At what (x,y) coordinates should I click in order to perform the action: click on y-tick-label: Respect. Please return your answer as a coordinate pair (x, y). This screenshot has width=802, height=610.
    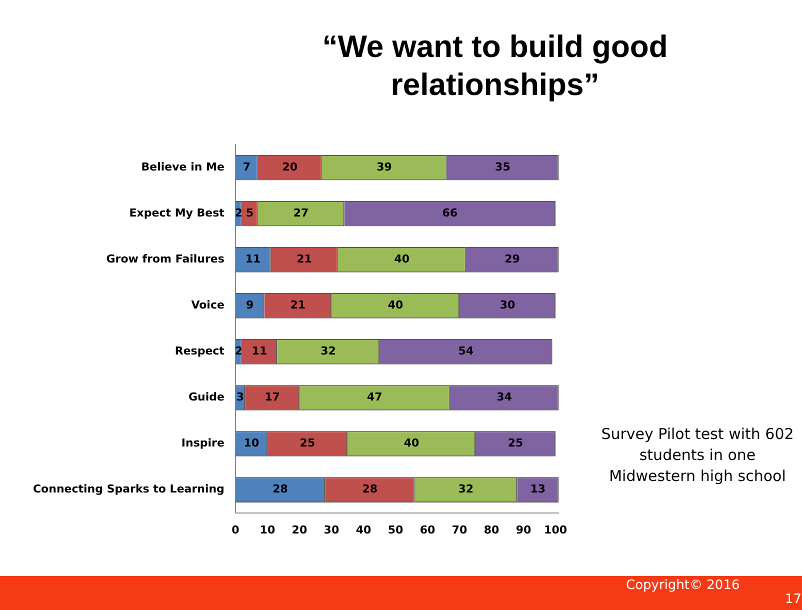
    Looking at the image, I should click on (199, 351).